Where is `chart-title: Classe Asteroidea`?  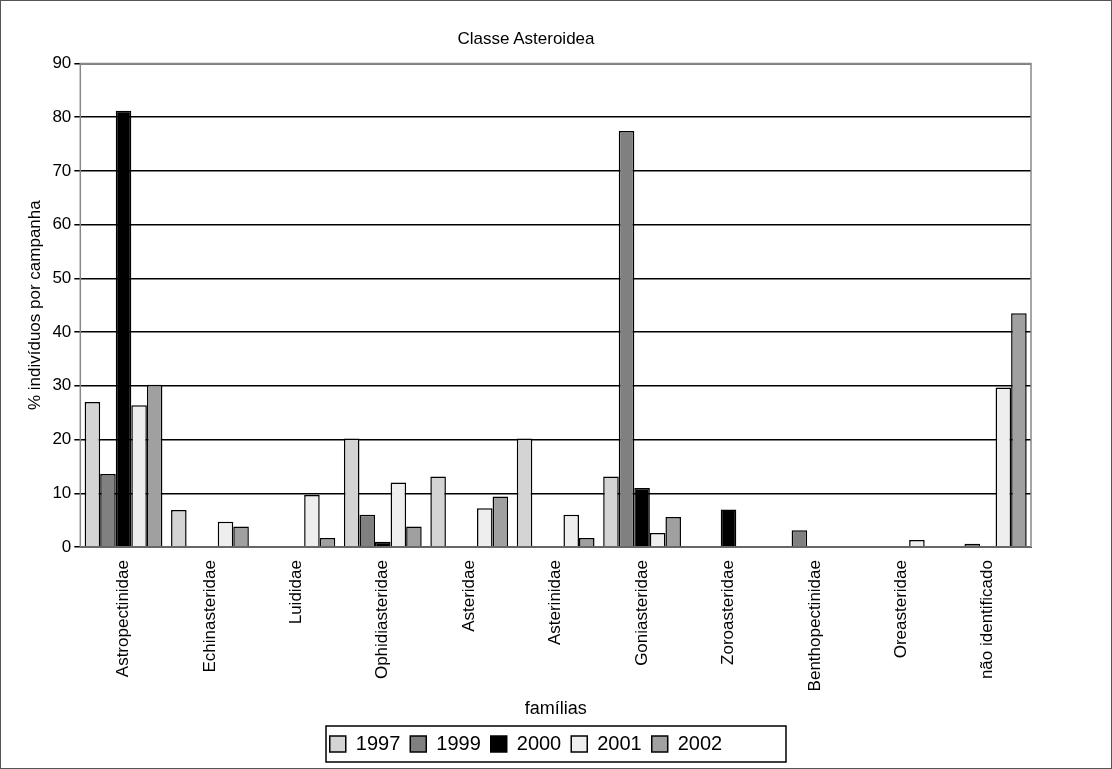
chart-title: Classe Asteroidea is located at coordinates (526, 38).